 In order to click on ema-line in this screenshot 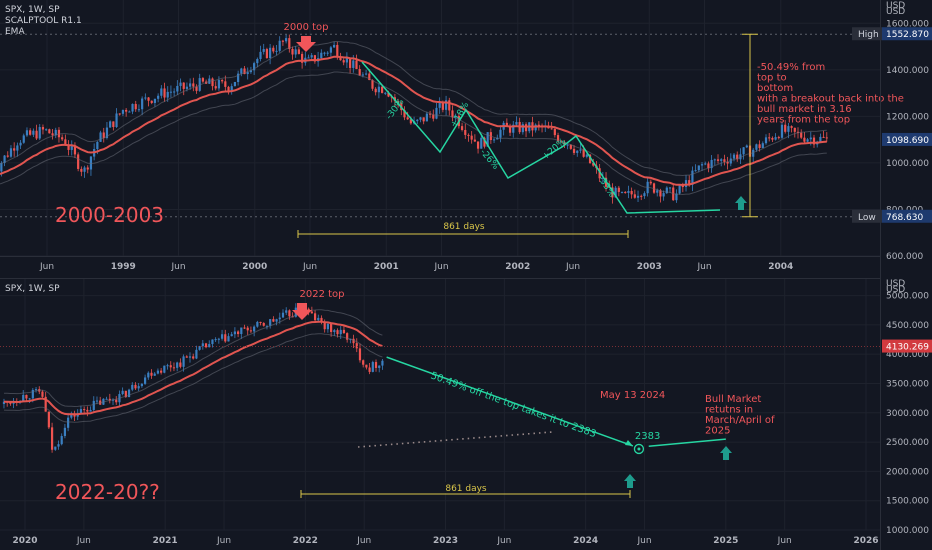, I will do `click(193, 368)`.